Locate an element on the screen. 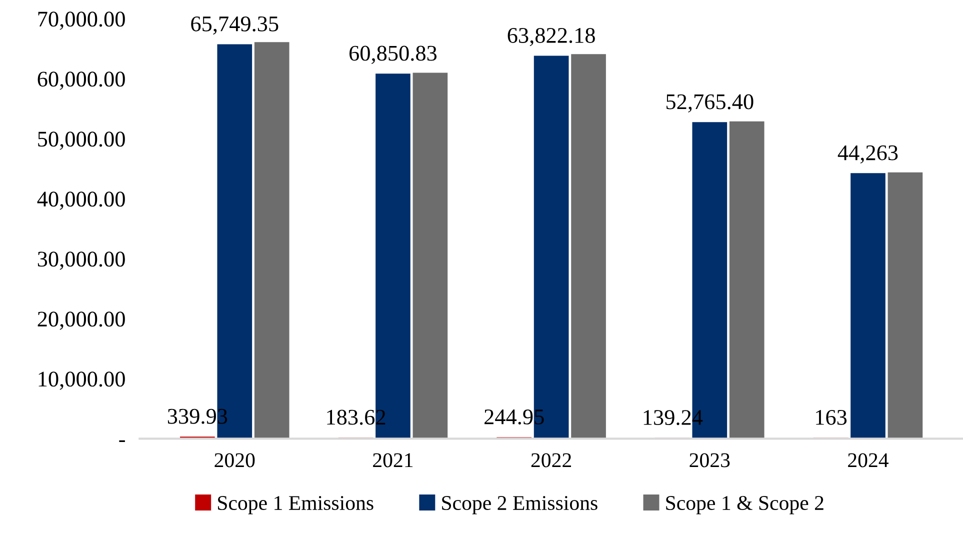  y-tick-label: 40,000.00 is located at coordinates (81, 201).